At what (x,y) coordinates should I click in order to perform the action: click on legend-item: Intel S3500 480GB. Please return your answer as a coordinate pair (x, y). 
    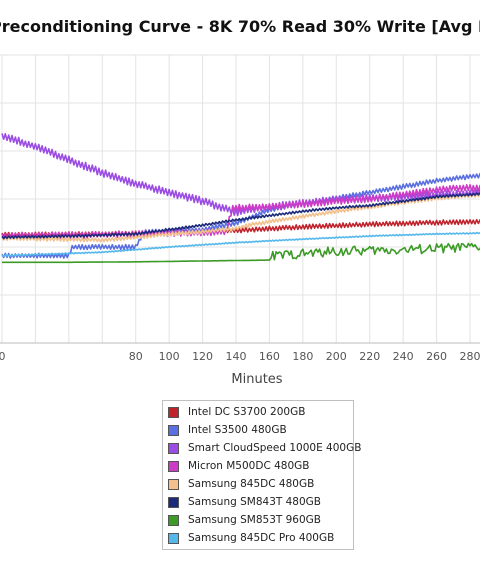
    Looking at the image, I should click on (258, 430).